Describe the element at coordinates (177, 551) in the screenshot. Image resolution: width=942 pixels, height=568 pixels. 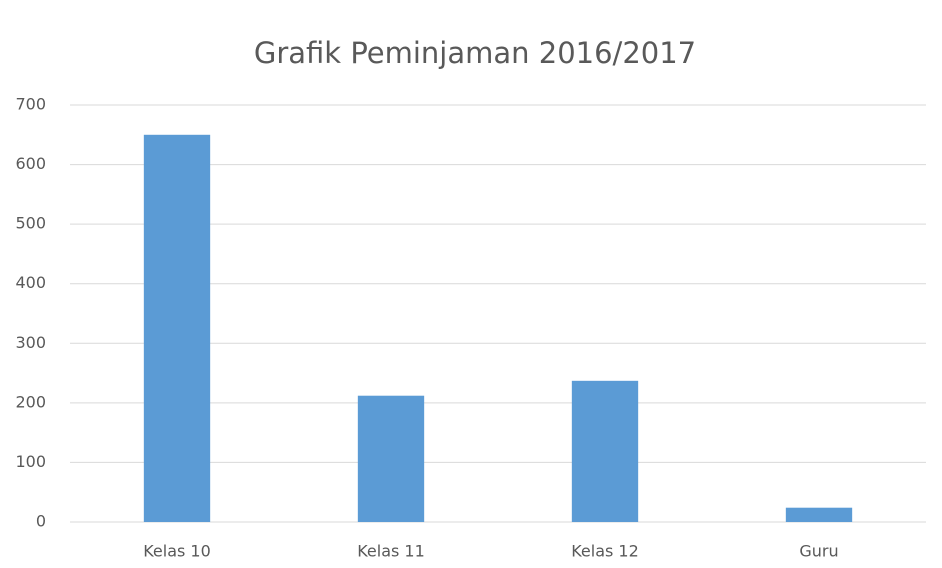
I see `x-tick-label: Kelas 10` at that location.